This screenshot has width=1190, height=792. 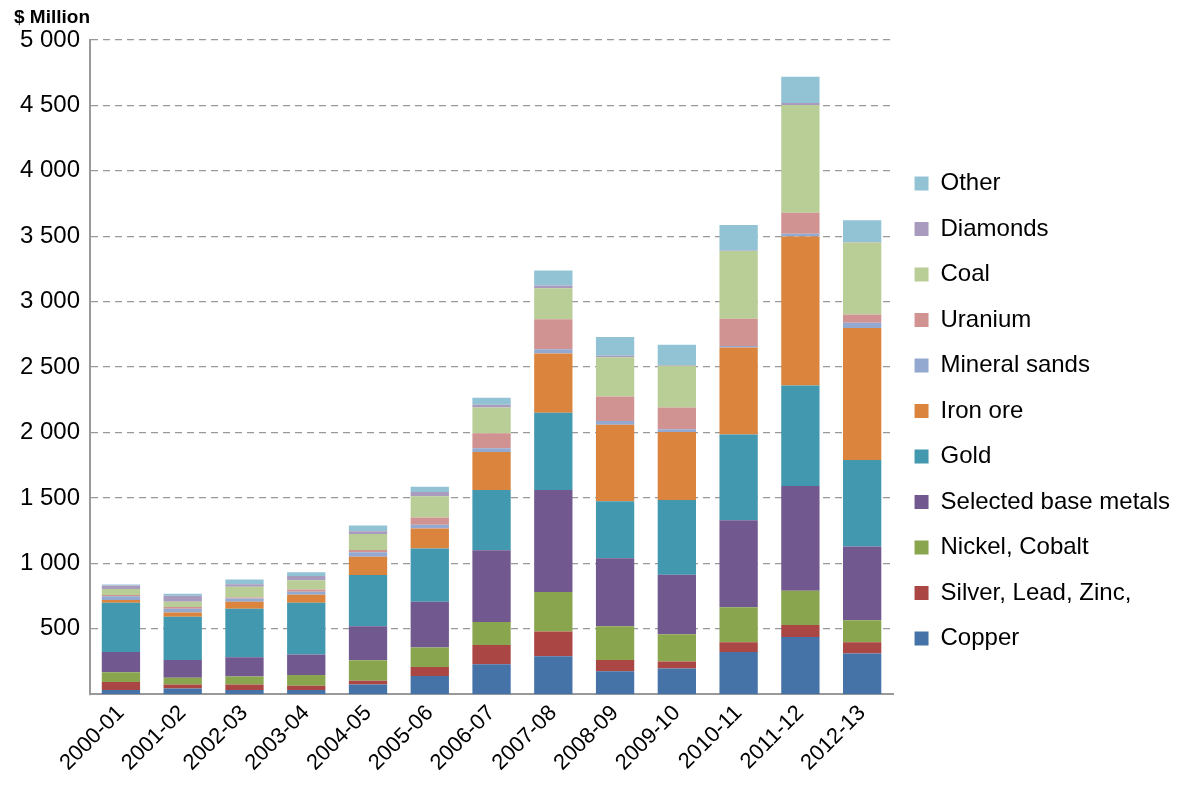 I want to click on legend-label: Other, so click(x=970, y=182).